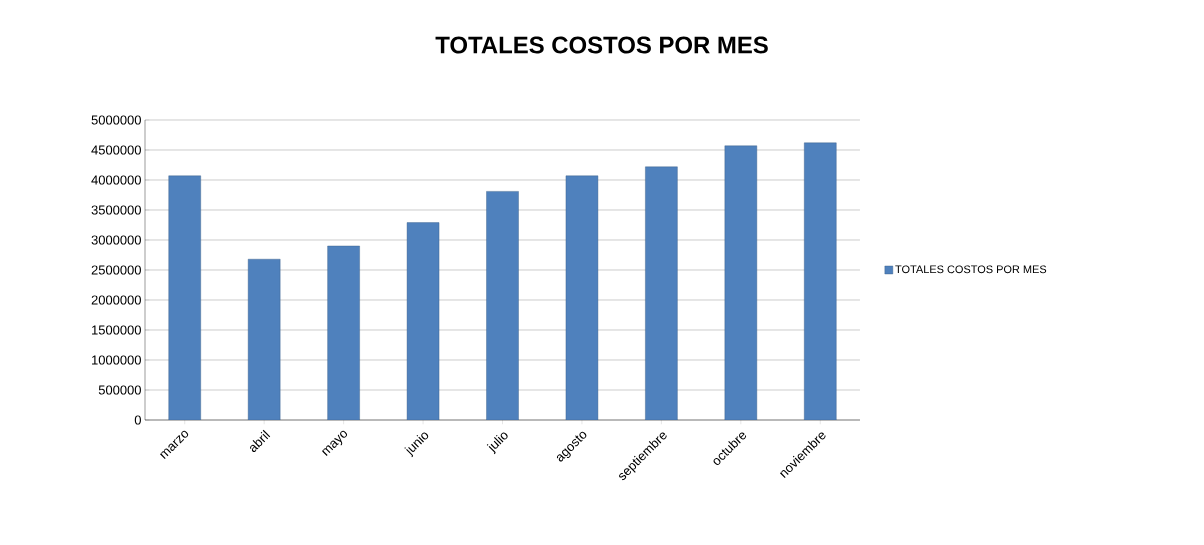  I want to click on y-tick-label: 500000, so click(119, 390).